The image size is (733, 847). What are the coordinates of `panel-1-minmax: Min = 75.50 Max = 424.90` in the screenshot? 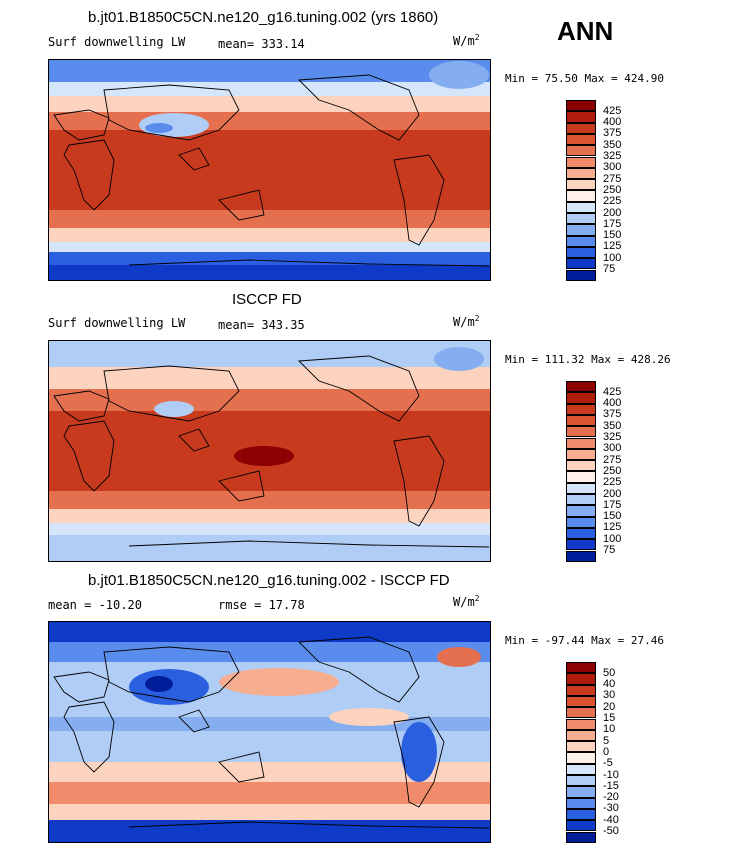 It's located at (584, 78).